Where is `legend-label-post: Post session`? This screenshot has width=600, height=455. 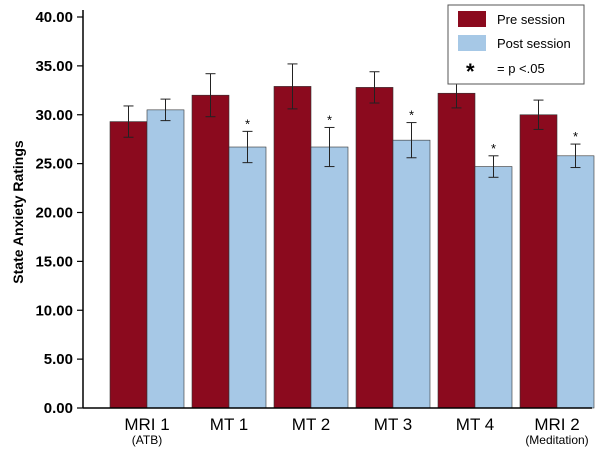
legend-label-post: Post session is located at coordinates (534, 43).